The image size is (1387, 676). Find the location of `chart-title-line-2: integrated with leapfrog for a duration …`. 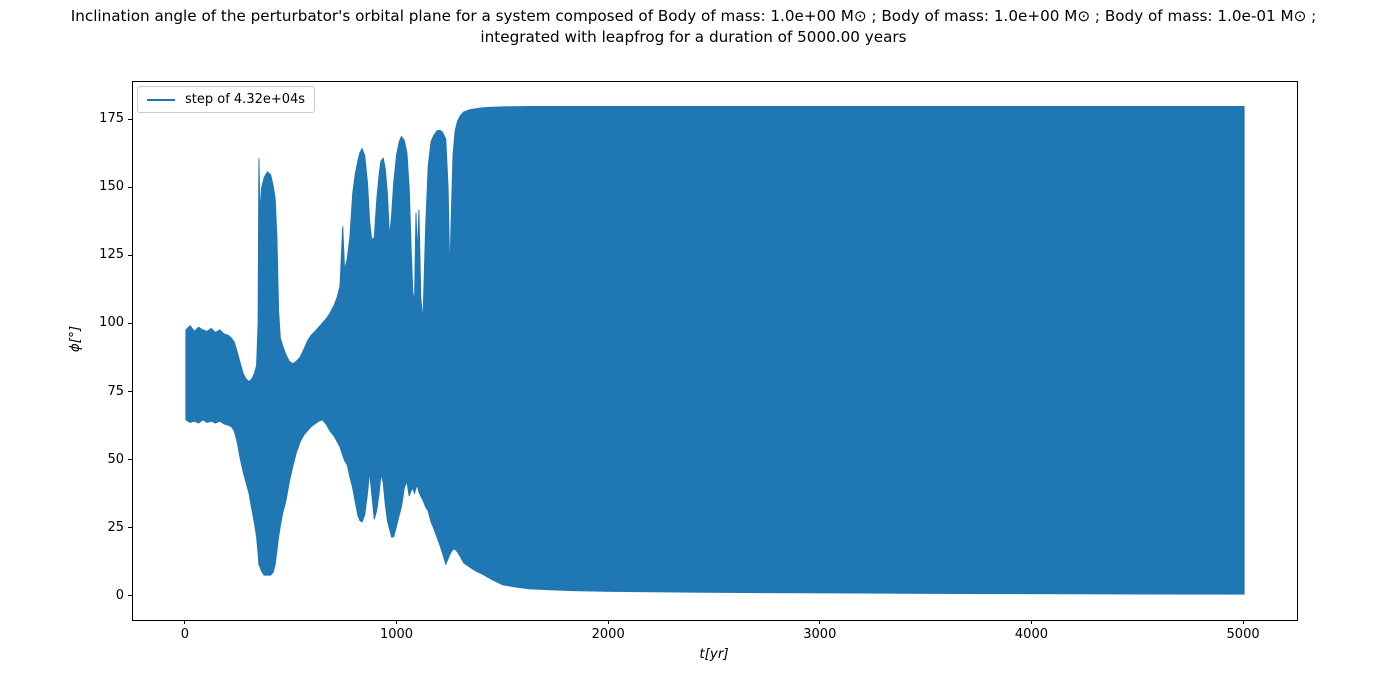

chart-title-line-2: integrated with leapfrog for a duration … is located at coordinates (693, 37).